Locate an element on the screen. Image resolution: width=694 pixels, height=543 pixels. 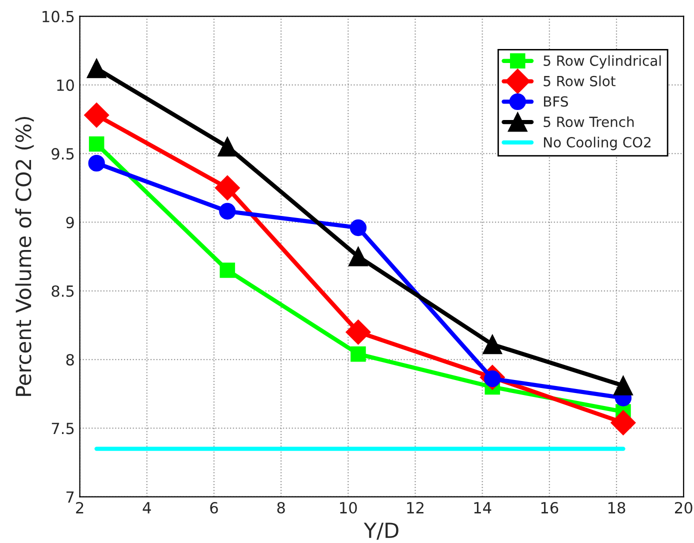
y-tick-label: 10 is located at coordinates (65, 85).